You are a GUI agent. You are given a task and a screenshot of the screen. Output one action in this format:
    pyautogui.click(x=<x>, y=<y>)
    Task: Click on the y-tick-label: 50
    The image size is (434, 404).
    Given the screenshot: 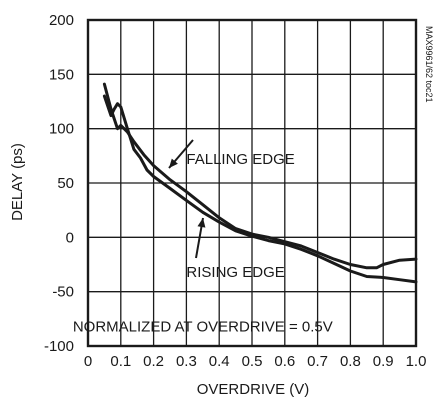 What is the action you would take?
    pyautogui.click(x=65, y=183)
    